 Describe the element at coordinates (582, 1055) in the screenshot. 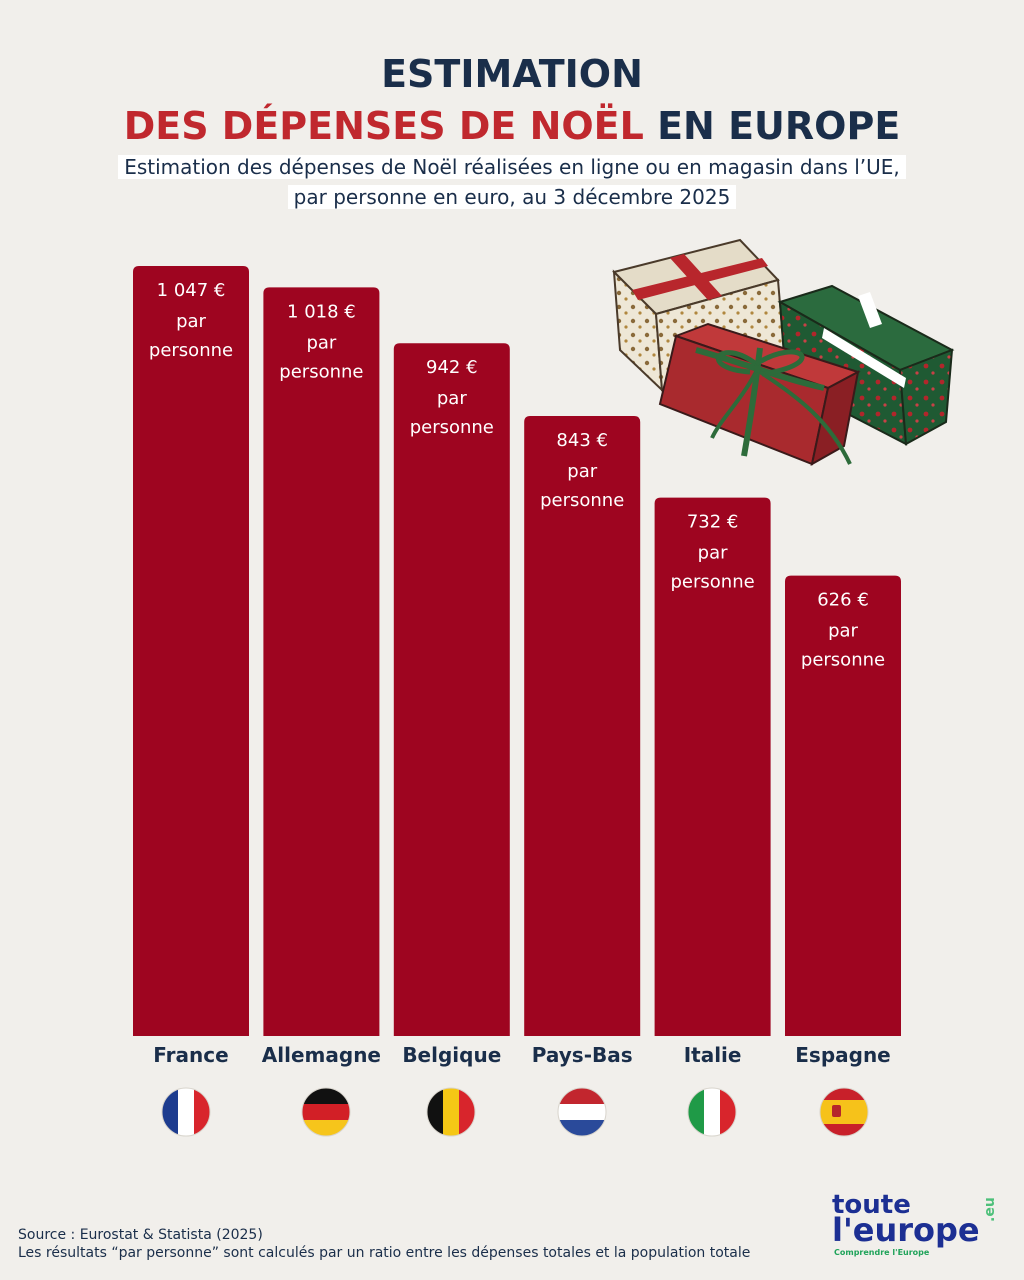

I see `category-label: Pays-Bas` at that location.